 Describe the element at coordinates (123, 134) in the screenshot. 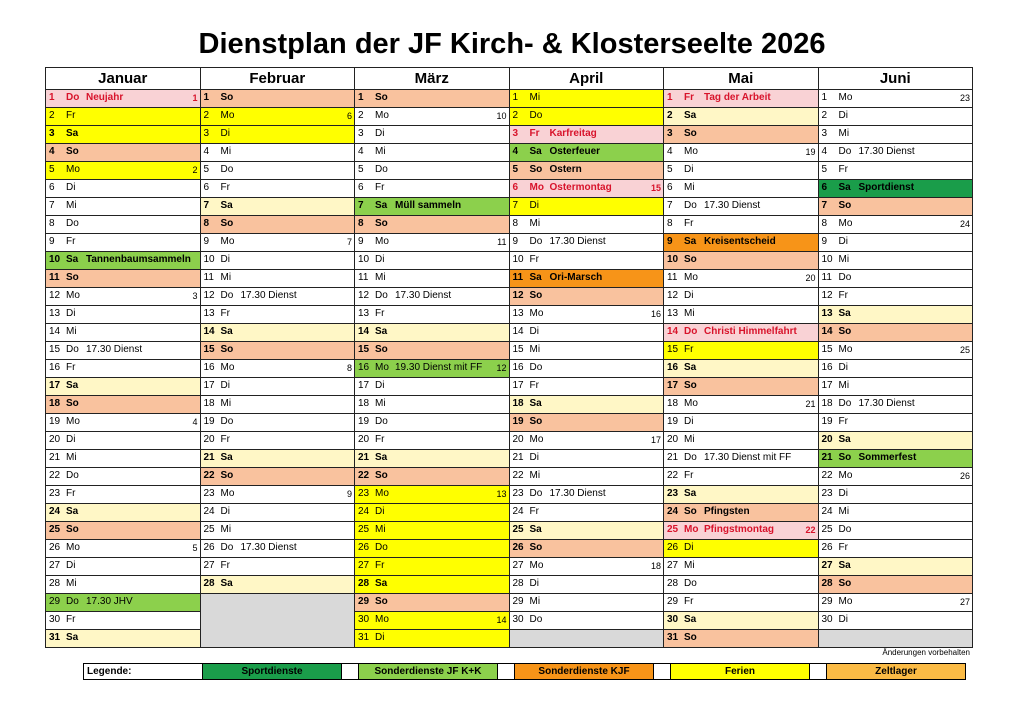

I see `day-cell: 3 Sa` at that location.